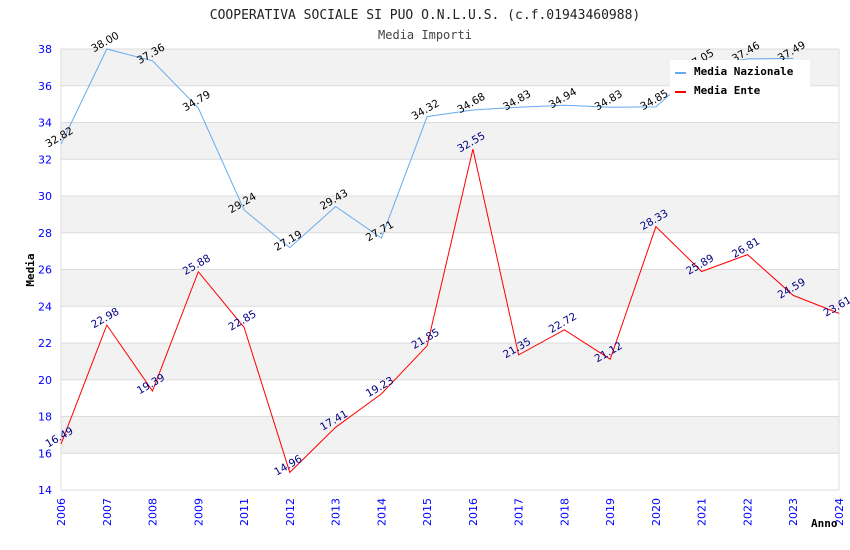  Describe the element at coordinates (702, 512) in the screenshot. I see `x-tick-label: 2021` at that location.